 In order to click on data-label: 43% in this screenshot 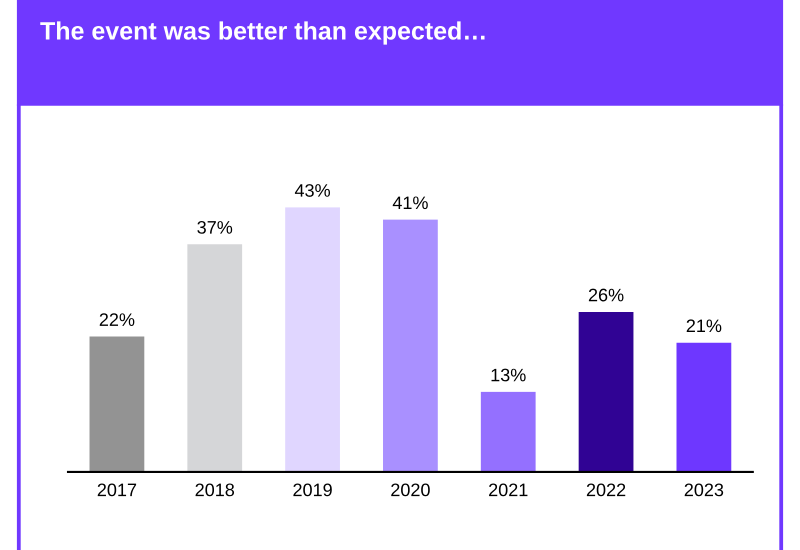, I will do `click(312, 190)`.